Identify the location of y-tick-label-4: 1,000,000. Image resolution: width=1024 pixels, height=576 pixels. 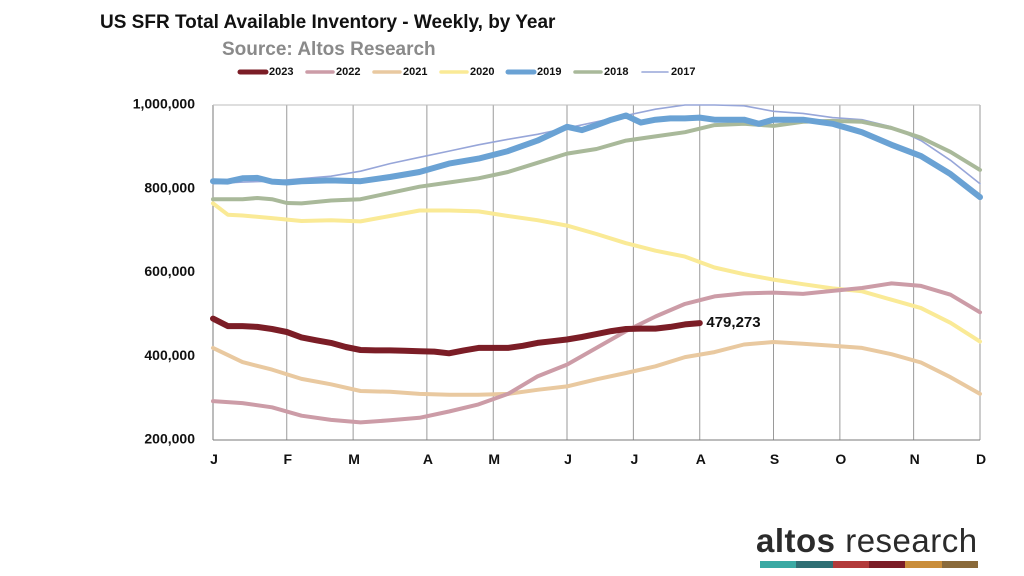
(164, 104).